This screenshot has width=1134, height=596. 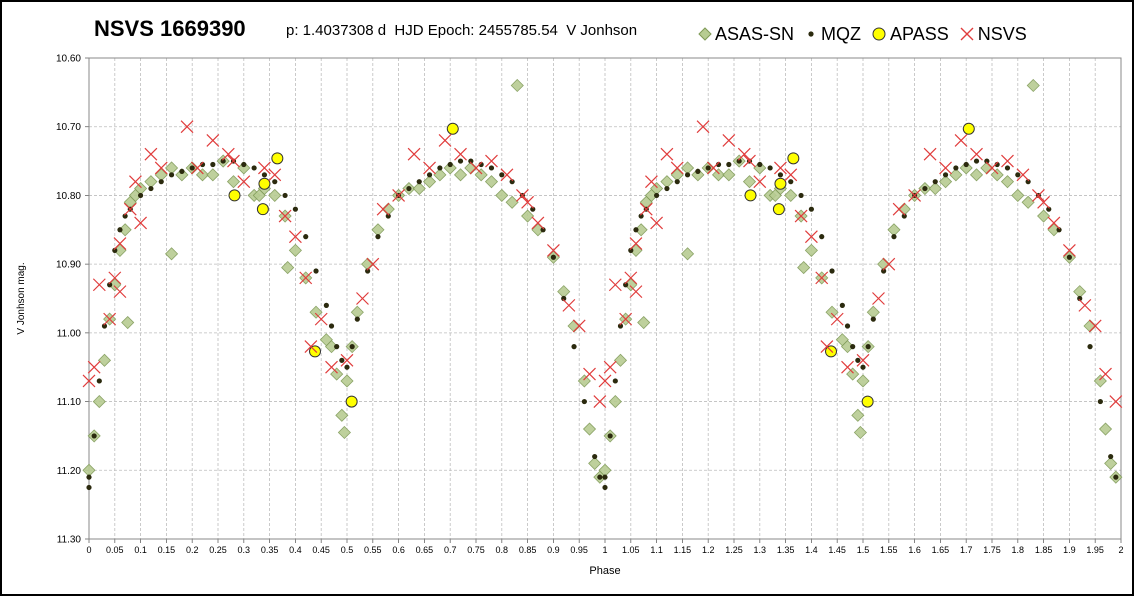 What do you see at coordinates (631, 550) in the screenshot?
I see `x-tick-label: 1.05` at bounding box center [631, 550].